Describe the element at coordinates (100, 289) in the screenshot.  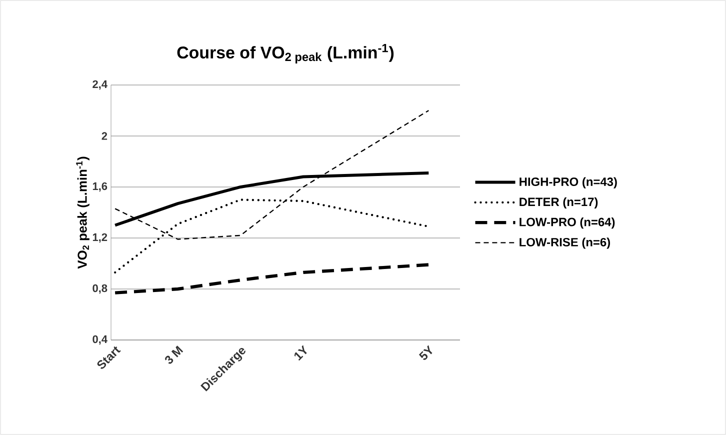
I see `y-tick-label: 0,8` at that location.